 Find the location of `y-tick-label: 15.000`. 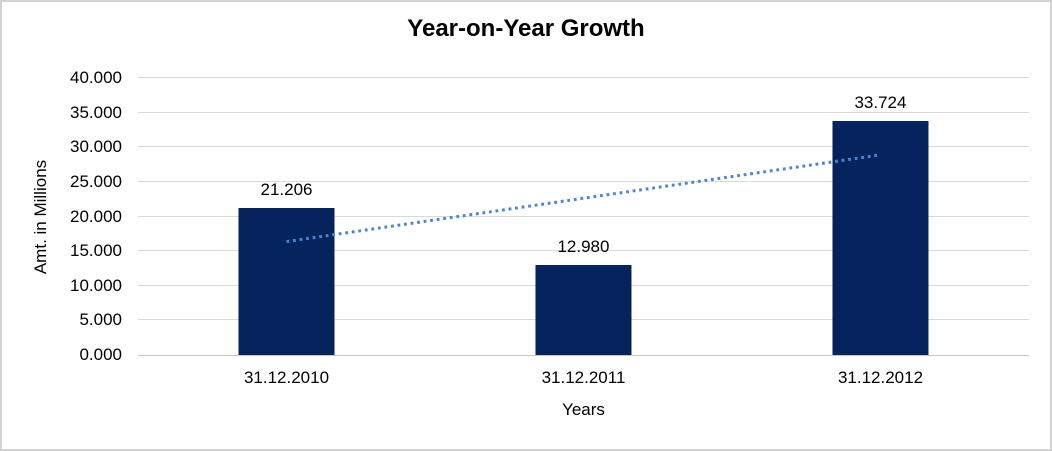

y-tick-label: 15.000 is located at coordinates (96, 251).